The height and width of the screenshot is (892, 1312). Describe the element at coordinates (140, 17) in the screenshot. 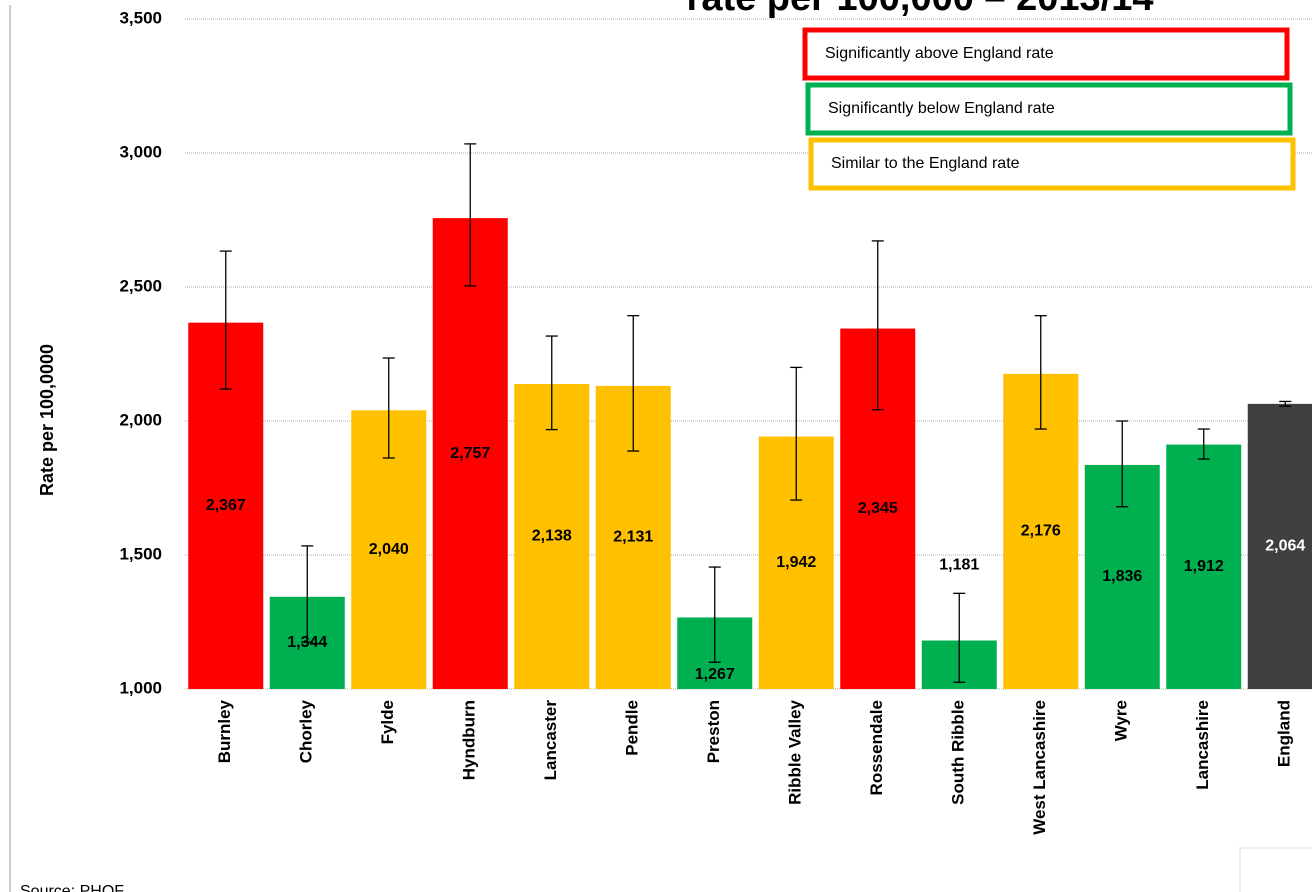

I see `y-tick-label: 3,500` at that location.